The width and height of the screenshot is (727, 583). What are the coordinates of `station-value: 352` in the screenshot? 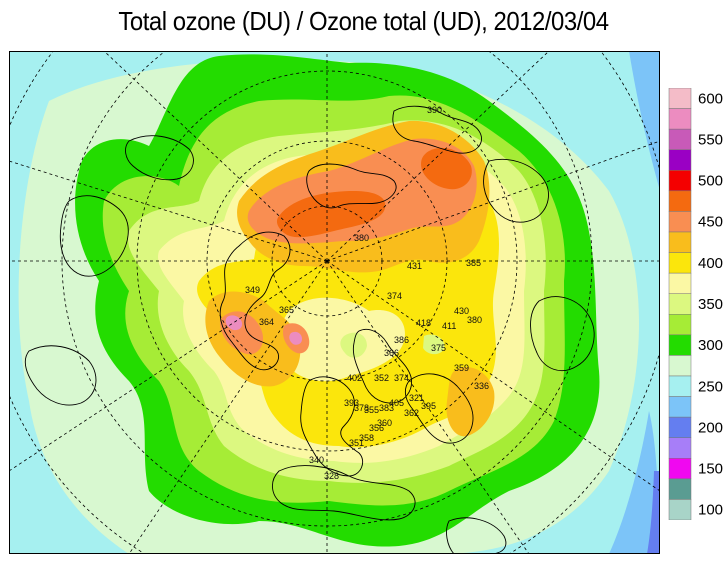 It's located at (381, 378).